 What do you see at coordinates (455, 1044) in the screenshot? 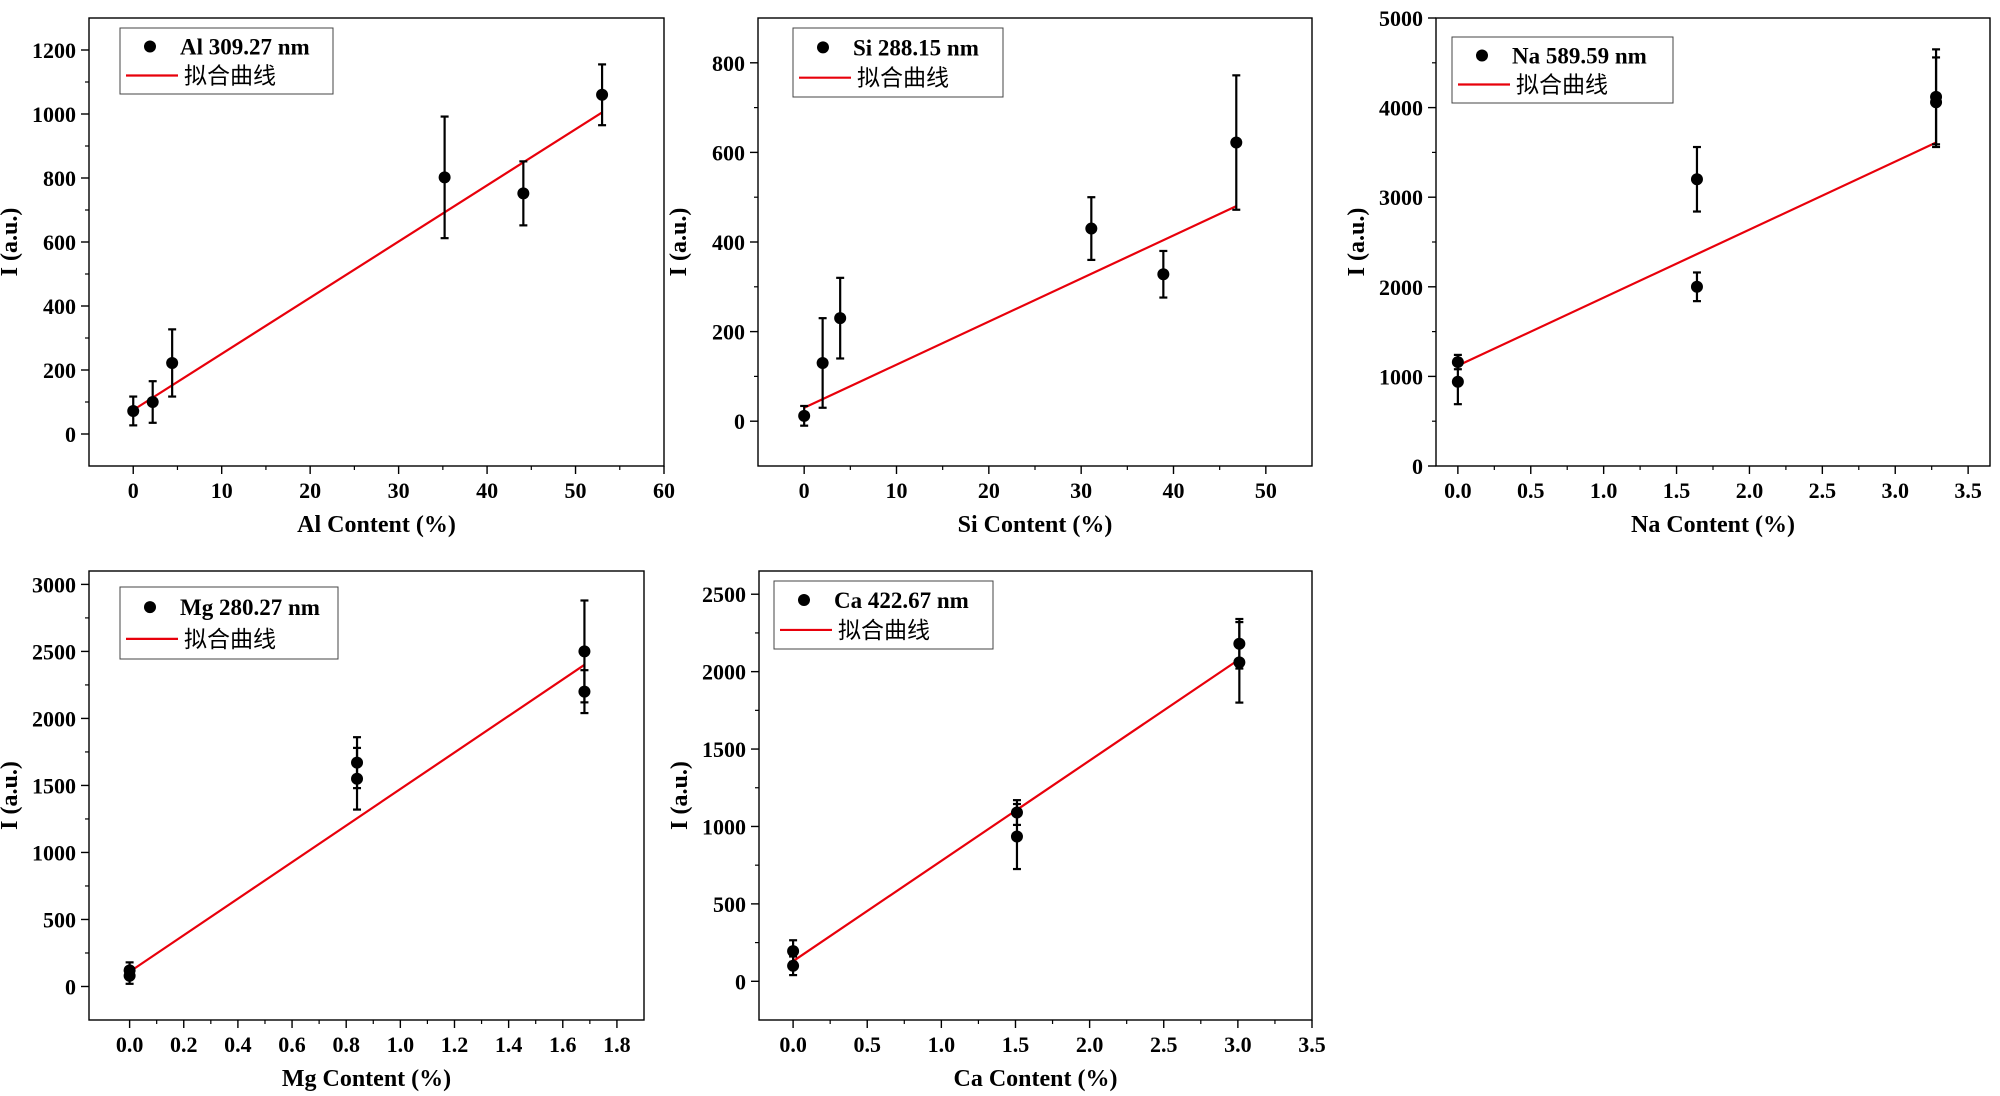
I see `x-tick-label: 1.2` at bounding box center [455, 1044].